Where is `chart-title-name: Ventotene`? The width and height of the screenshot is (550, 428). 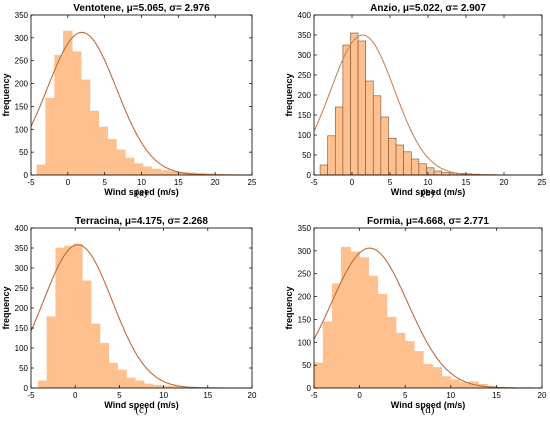 chart-title-name: Ventotene is located at coordinates (97, 8).